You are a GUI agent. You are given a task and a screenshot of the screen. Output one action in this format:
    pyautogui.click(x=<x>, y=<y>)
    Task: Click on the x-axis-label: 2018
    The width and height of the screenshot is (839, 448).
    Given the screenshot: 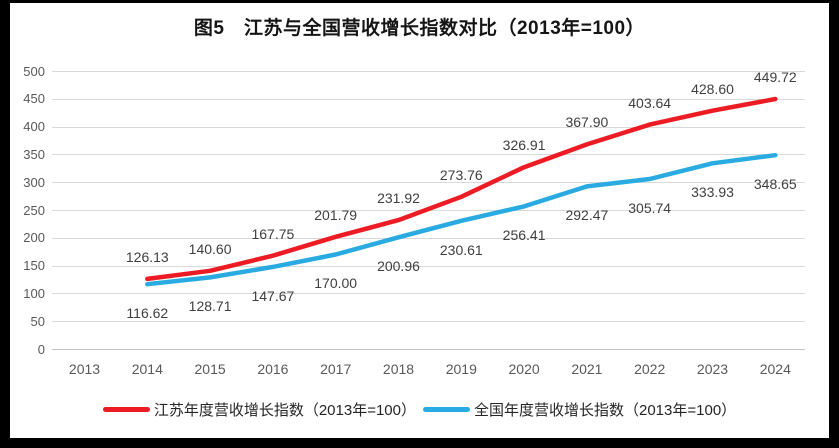 What is the action you would take?
    pyautogui.click(x=398, y=369)
    